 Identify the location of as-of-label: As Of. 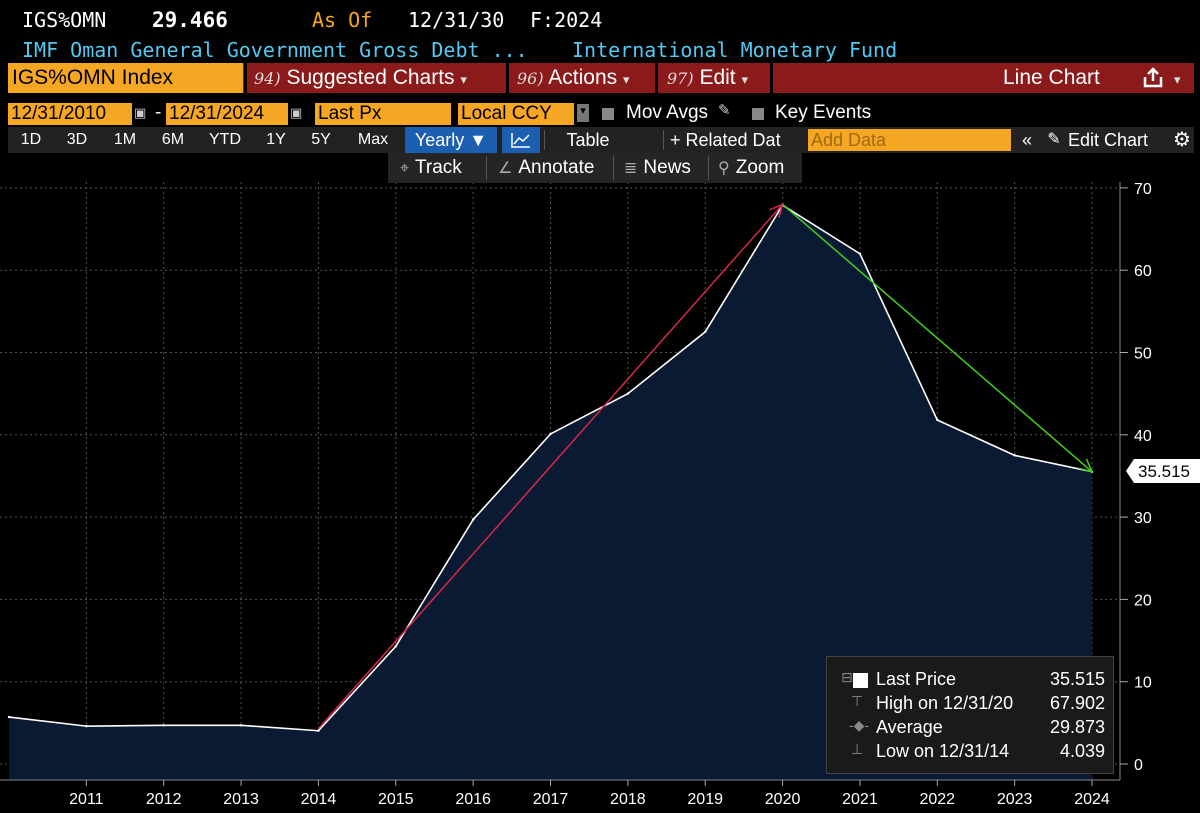
(342, 20).